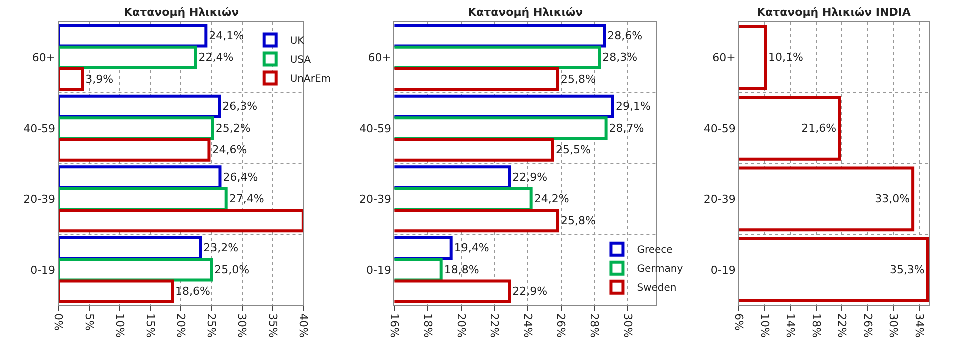  Describe the element at coordinates (626, 128) in the screenshot. I see `data-label: 28,7%` at that location.